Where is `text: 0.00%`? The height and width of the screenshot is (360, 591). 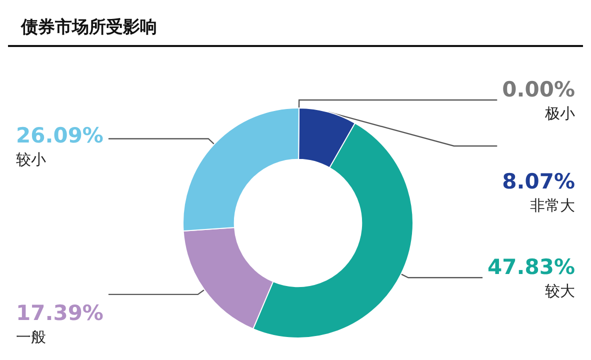 text: 0.00% is located at coordinates (538, 90).